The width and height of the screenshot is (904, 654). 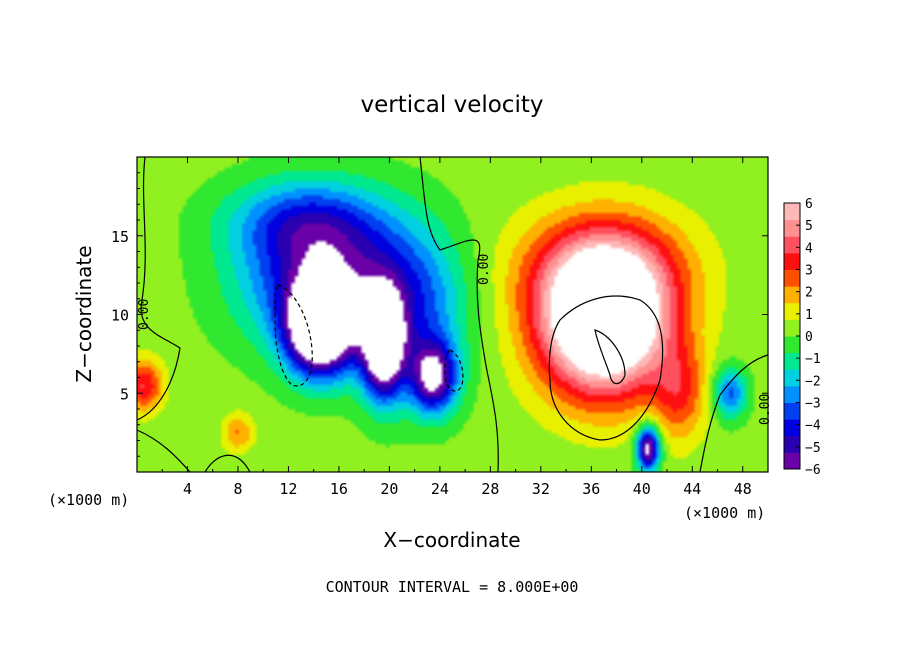 What do you see at coordinates (144, 314) in the screenshot?
I see `contour-label-left: 0.00` at bounding box center [144, 314].